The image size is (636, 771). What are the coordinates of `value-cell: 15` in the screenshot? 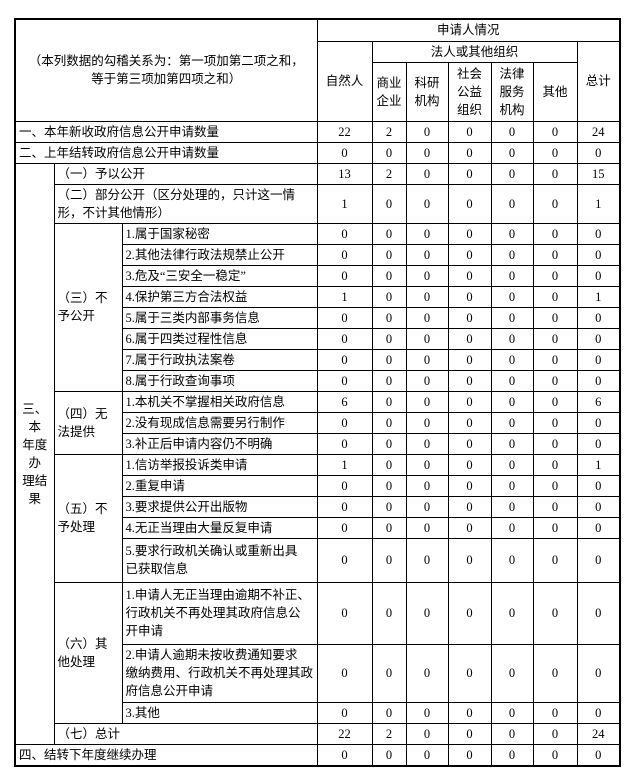 It's located at (598, 173).